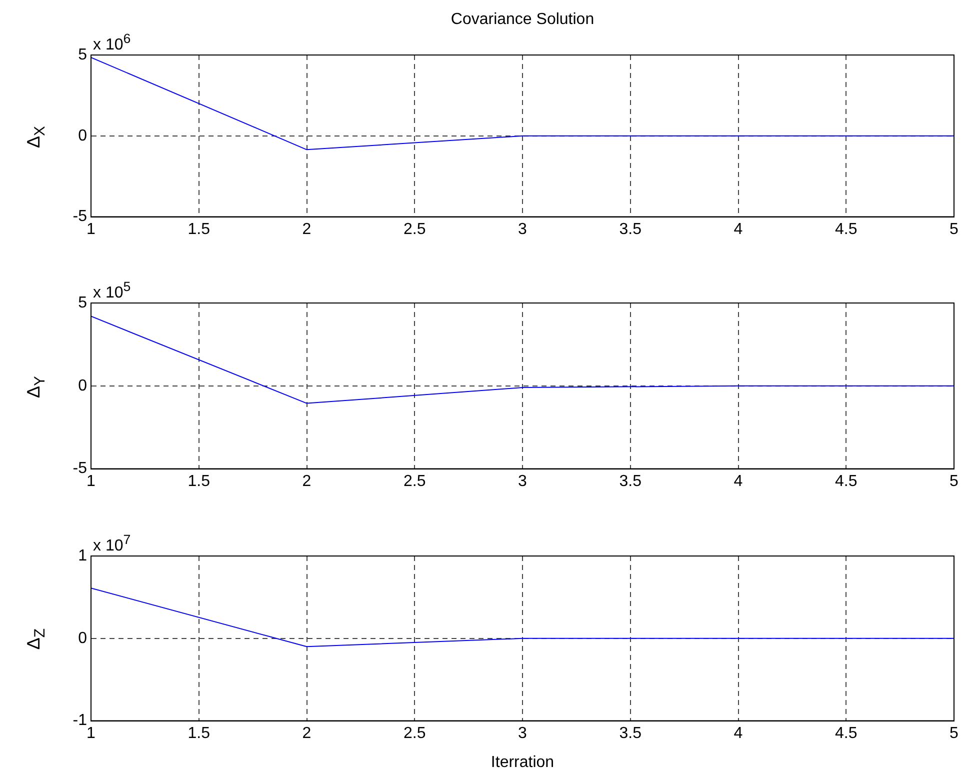  What do you see at coordinates (112, 43) in the screenshot?
I see `text: x 10$^{6}$` at bounding box center [112, 43].